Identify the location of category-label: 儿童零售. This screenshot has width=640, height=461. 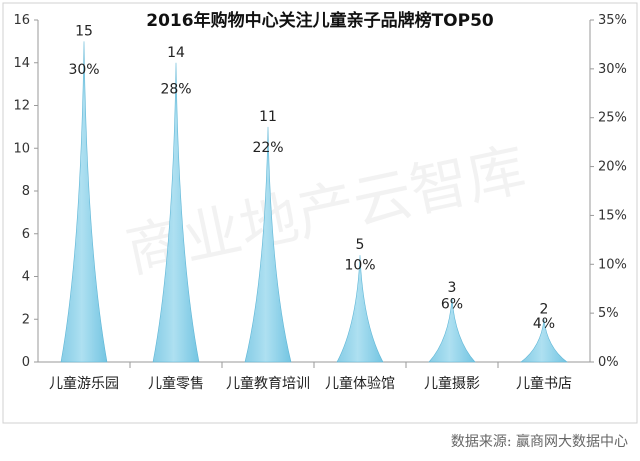
(176, 383).